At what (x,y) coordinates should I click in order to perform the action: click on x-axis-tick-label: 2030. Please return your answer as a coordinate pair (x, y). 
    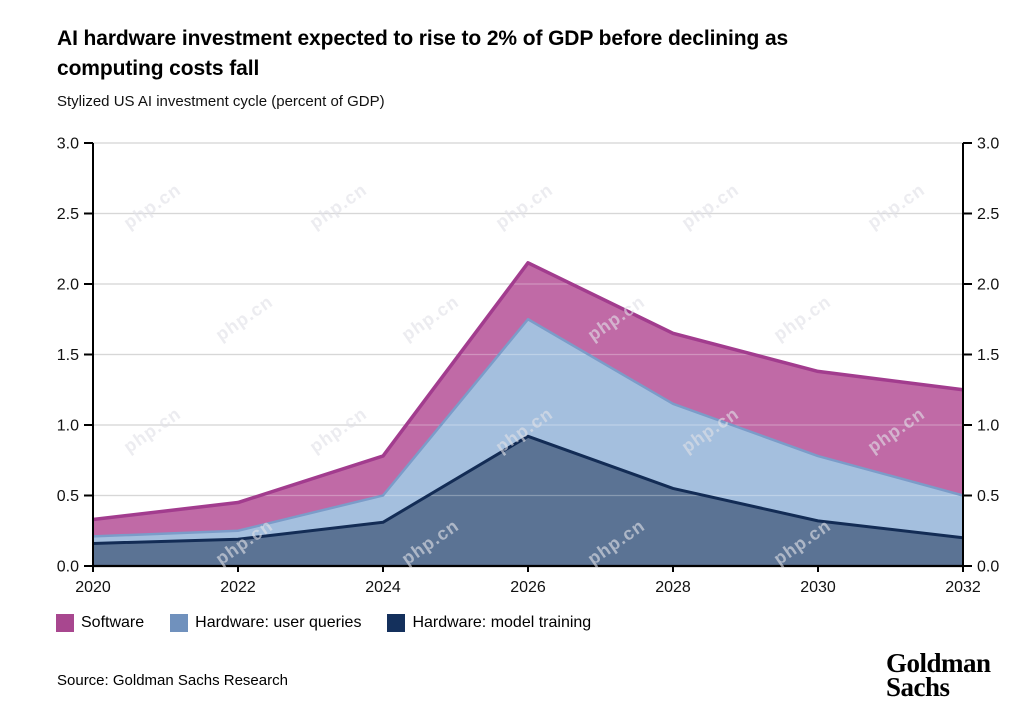
    Looking at the image, I should click on (818, 587).